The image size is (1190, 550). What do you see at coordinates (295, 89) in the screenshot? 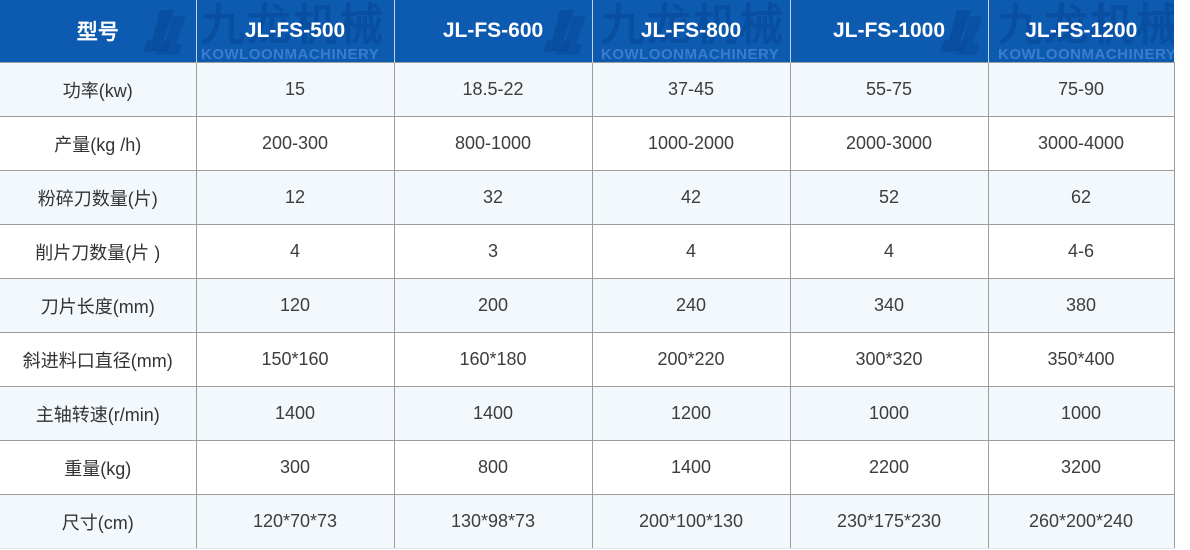
I see `spec-value: 15` at bounding box center [295, 89].